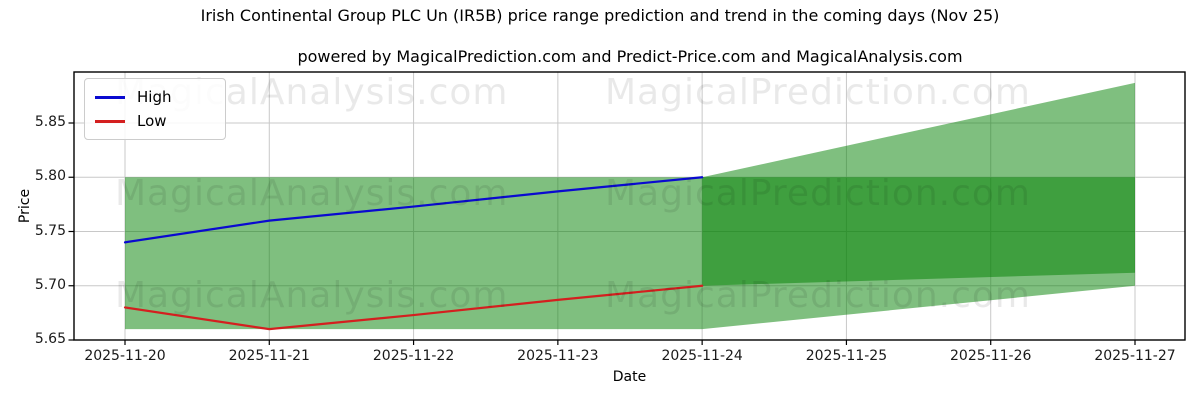 This screenshot has width=1200, height=400. I want to click on y-tick-label: 5.85, so click(50, 122).